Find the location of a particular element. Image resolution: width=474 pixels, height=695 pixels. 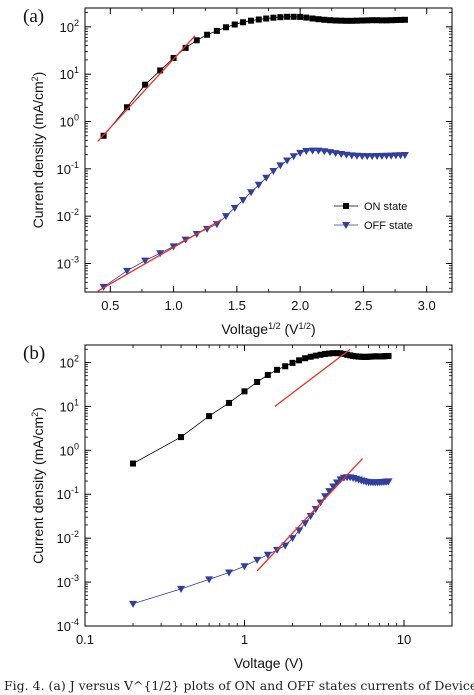

panel-label: (b) is located at coordinates (34, 353).